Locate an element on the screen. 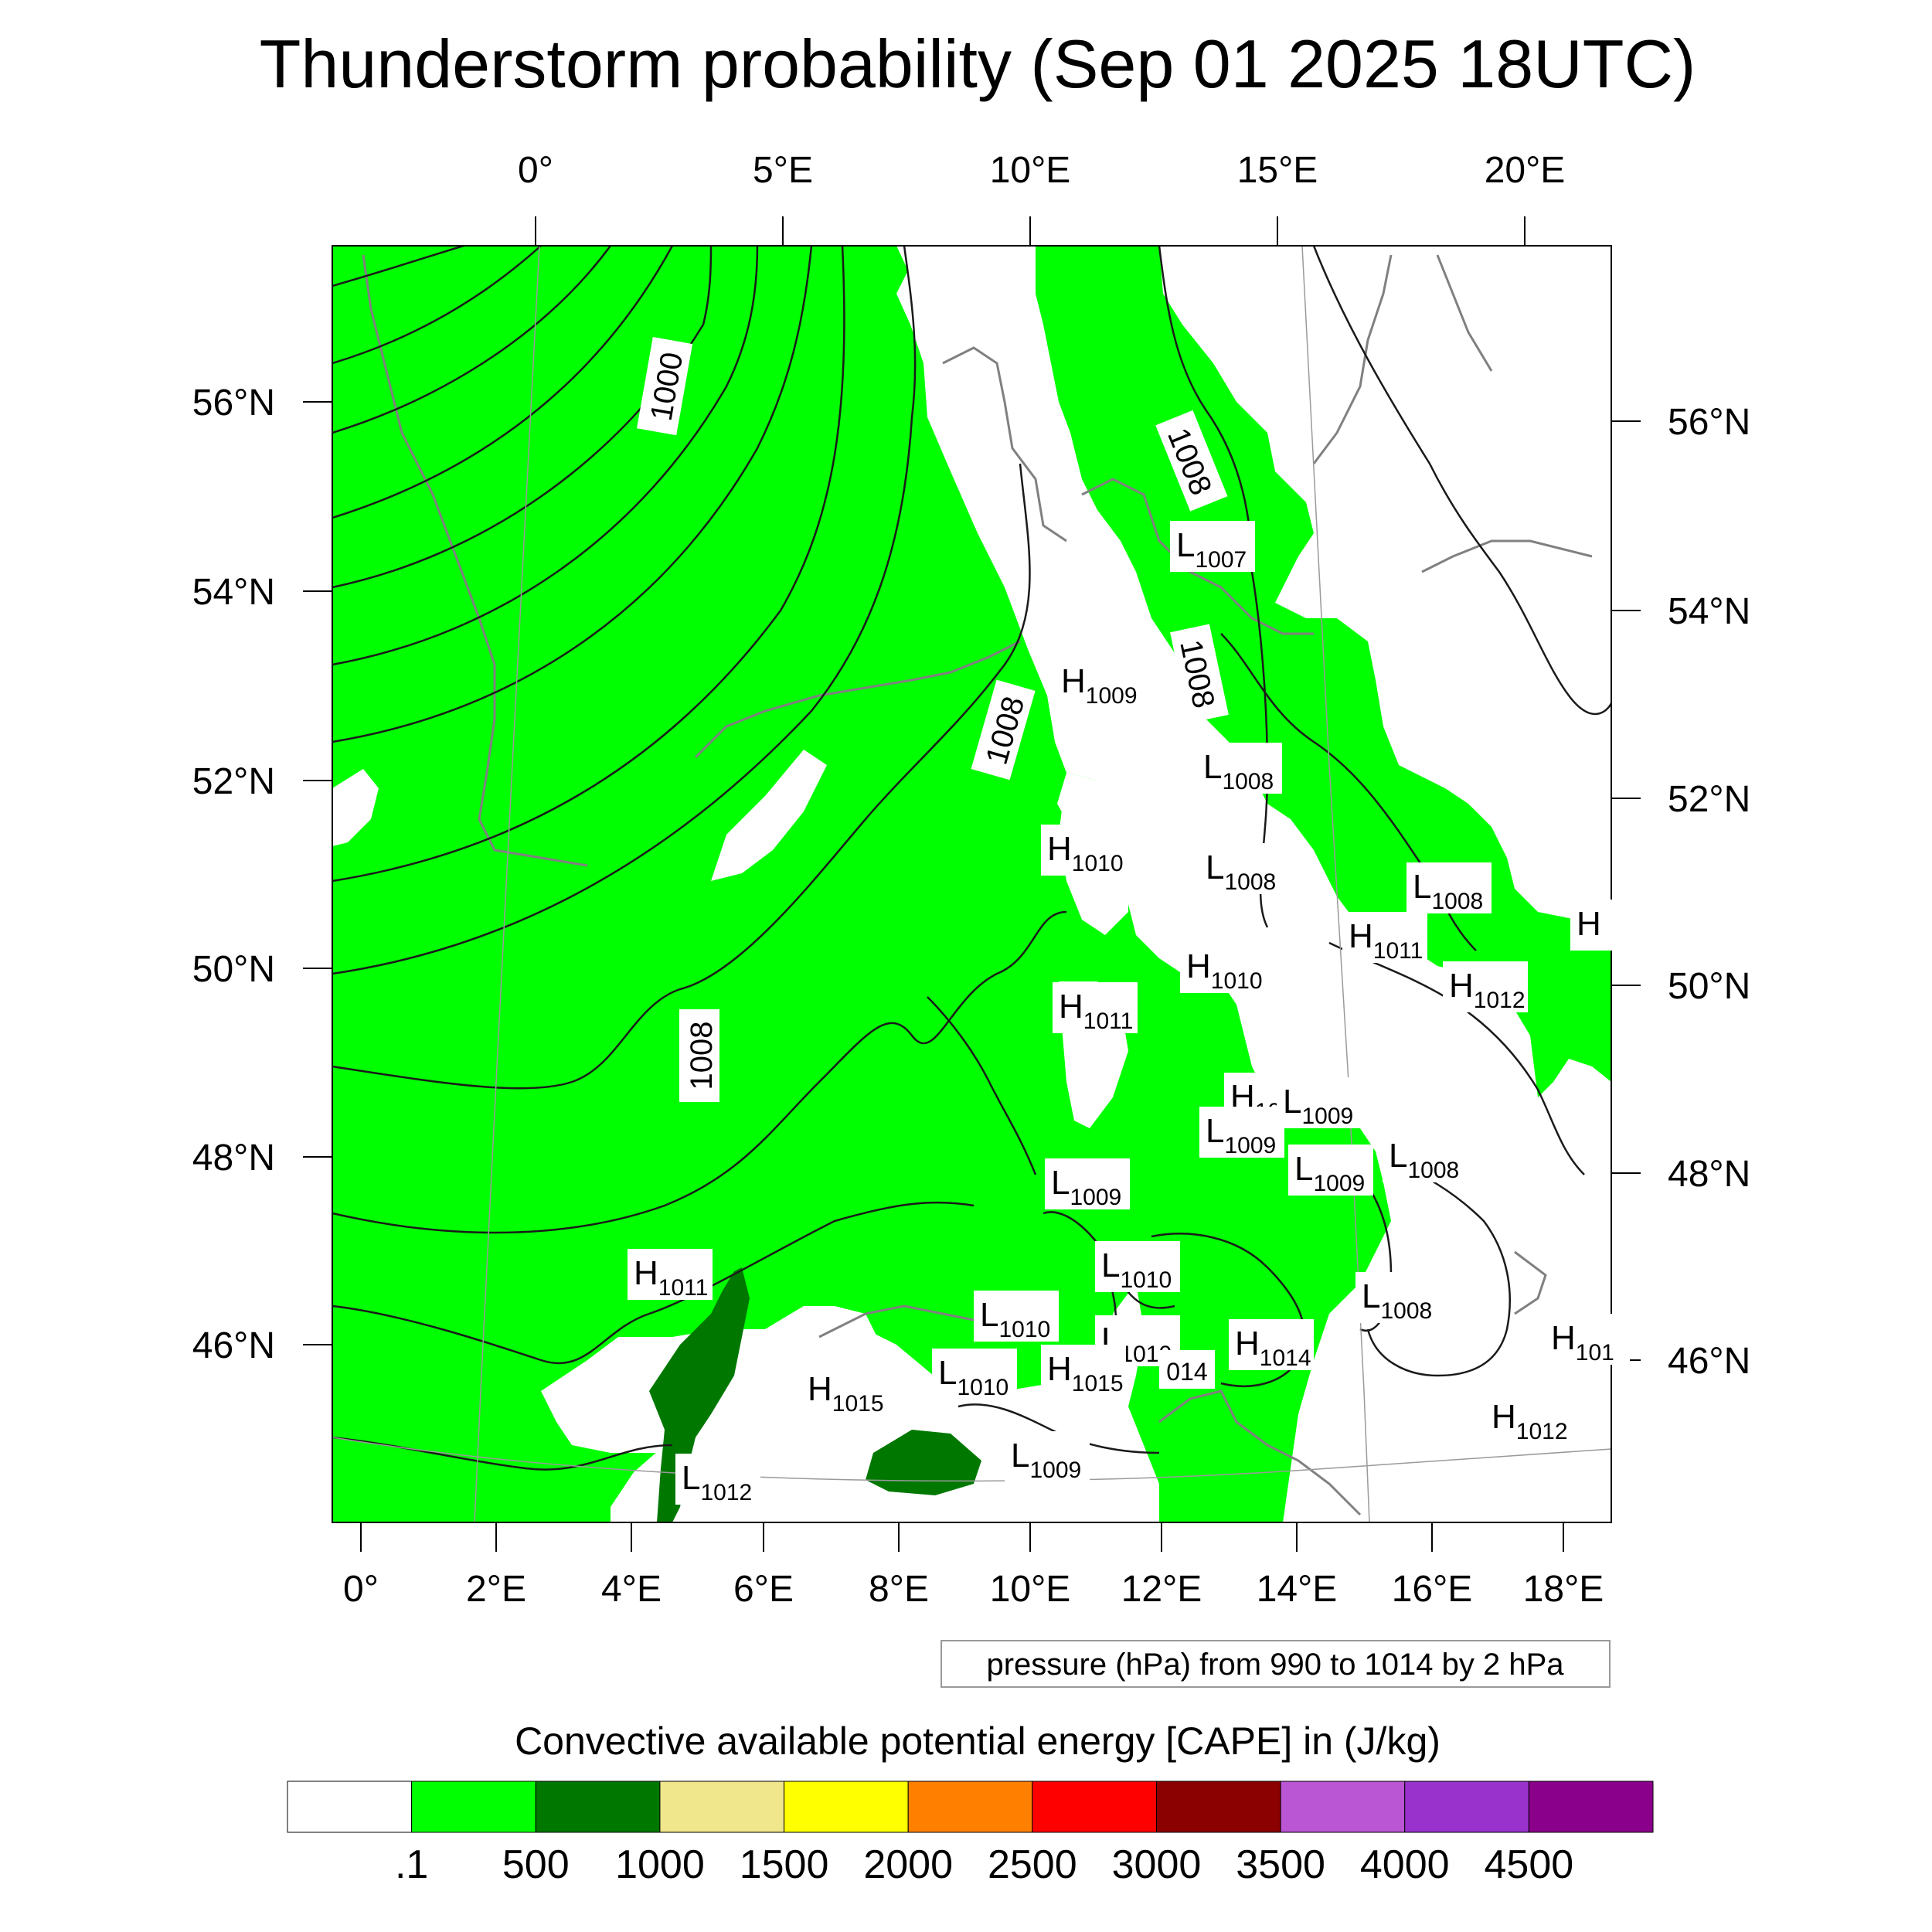  cape-hole-uk is located at coordinates (355, 807).